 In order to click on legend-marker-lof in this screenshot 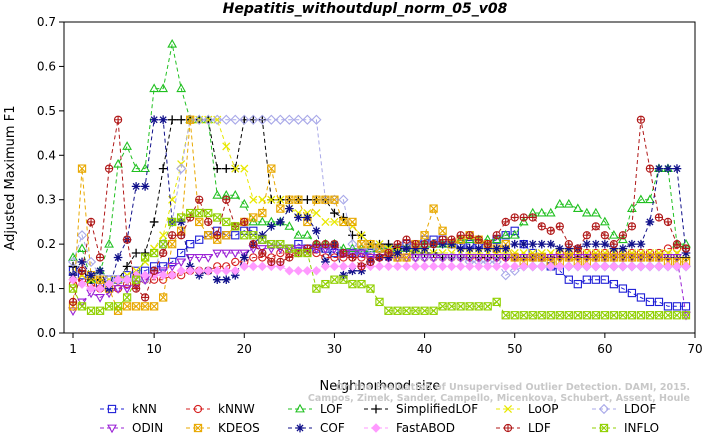, I will do `click(300, 408)`.